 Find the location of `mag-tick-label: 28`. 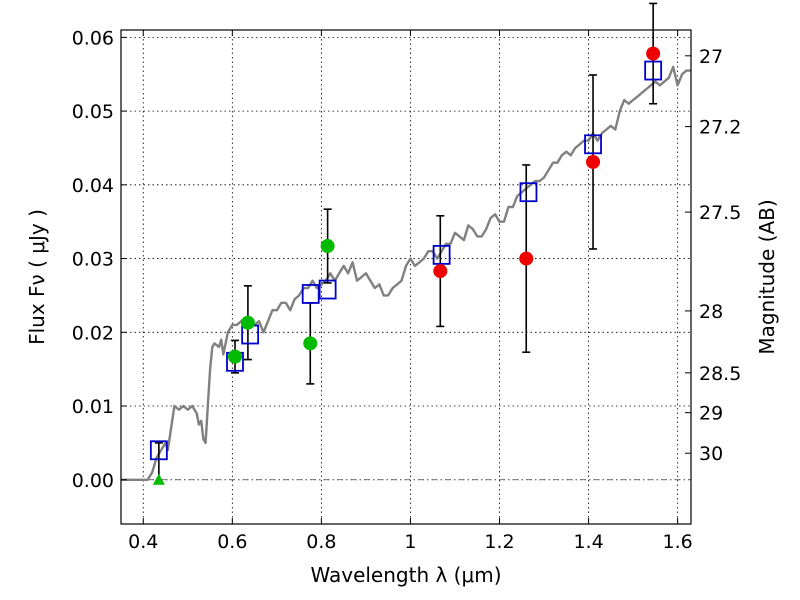

mag-tick-label: 28 is located at coordinates (711, 312).